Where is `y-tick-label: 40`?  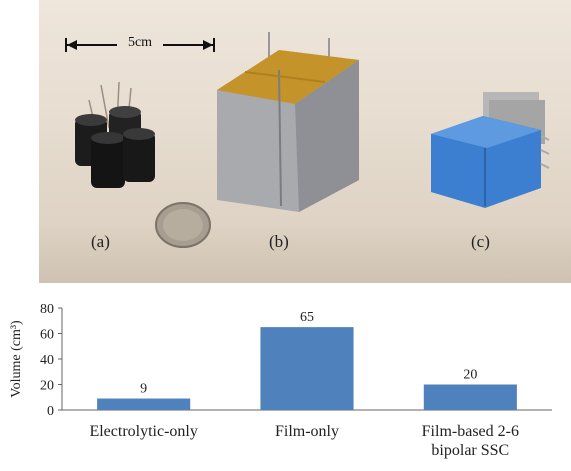 y-tick-label: 40 is located at coordinates (47, 360).